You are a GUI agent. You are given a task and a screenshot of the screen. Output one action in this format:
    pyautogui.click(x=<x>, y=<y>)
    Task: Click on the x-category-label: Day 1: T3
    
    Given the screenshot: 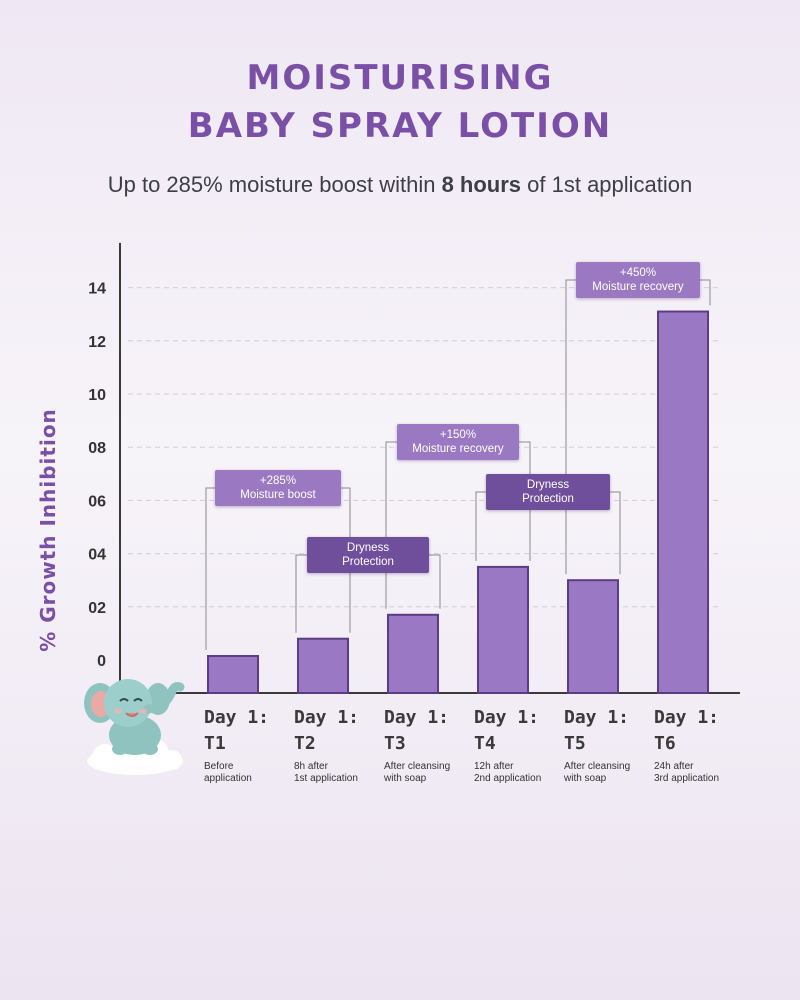 What is the action you would take?
    pyautogui.click(x=429, y=731)
    